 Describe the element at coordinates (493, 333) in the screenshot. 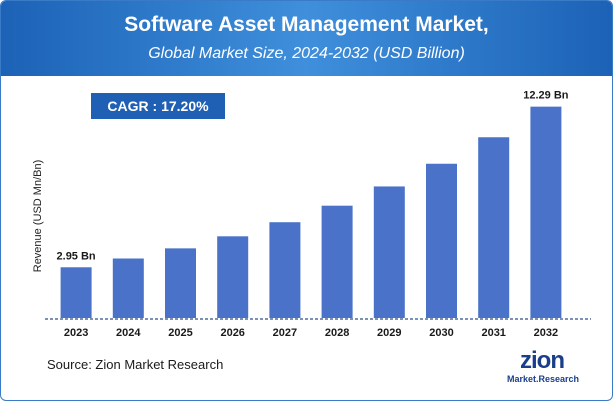

I see `x-tick-label: 2031` at that location.